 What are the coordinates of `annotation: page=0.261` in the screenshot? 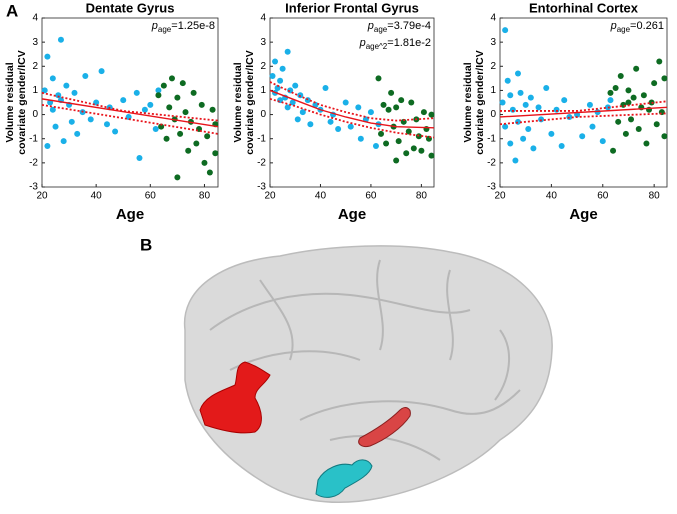 It's located at (637, 27).